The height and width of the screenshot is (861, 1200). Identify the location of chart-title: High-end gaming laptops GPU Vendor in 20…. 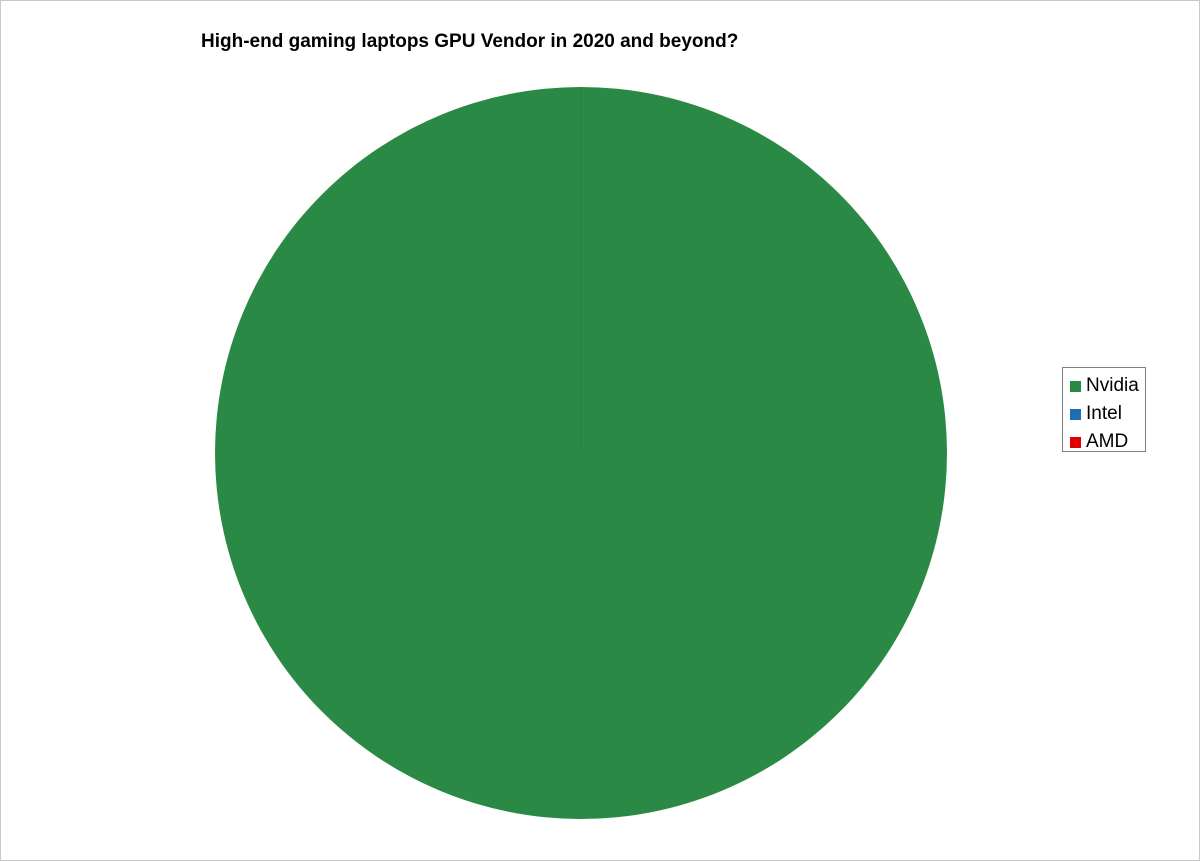
(470, 41).